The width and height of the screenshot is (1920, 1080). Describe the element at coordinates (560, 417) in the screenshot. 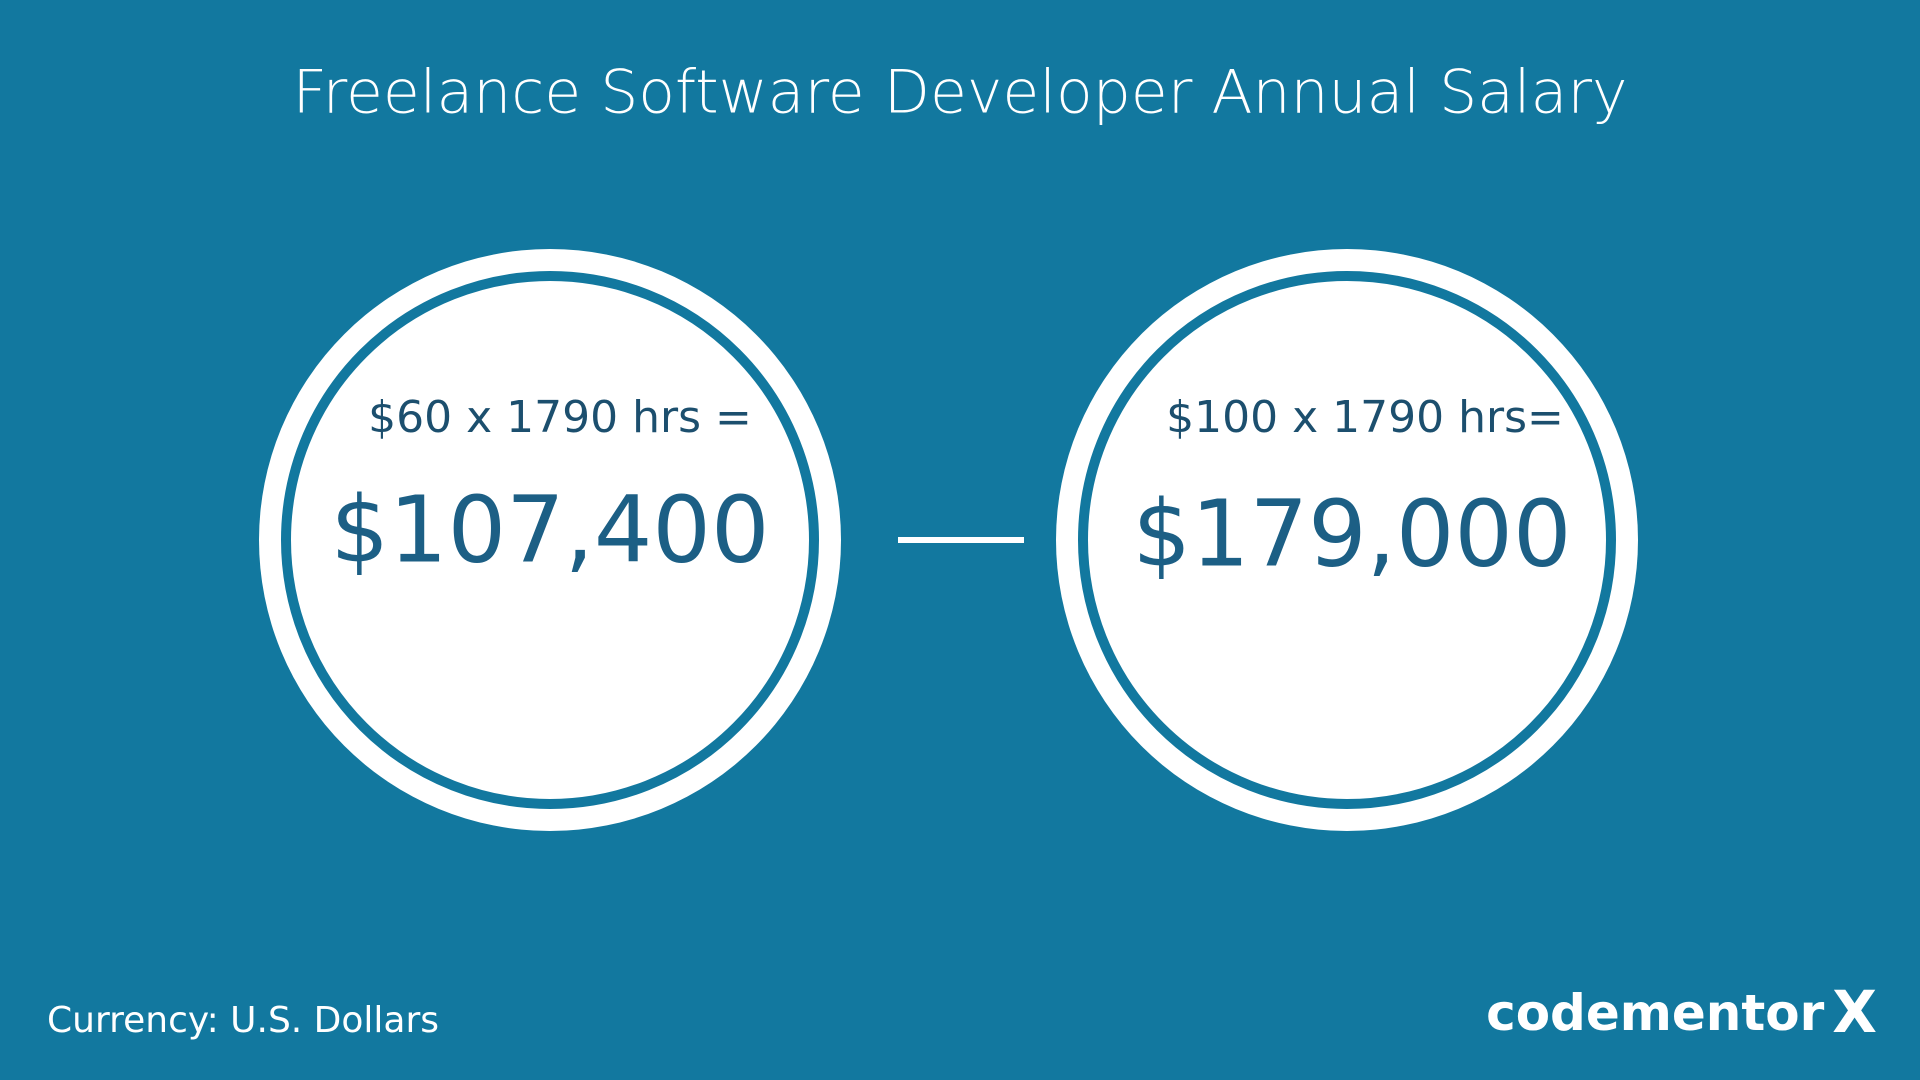

I see `formula: $60 x 1790 hrs =` at that location.